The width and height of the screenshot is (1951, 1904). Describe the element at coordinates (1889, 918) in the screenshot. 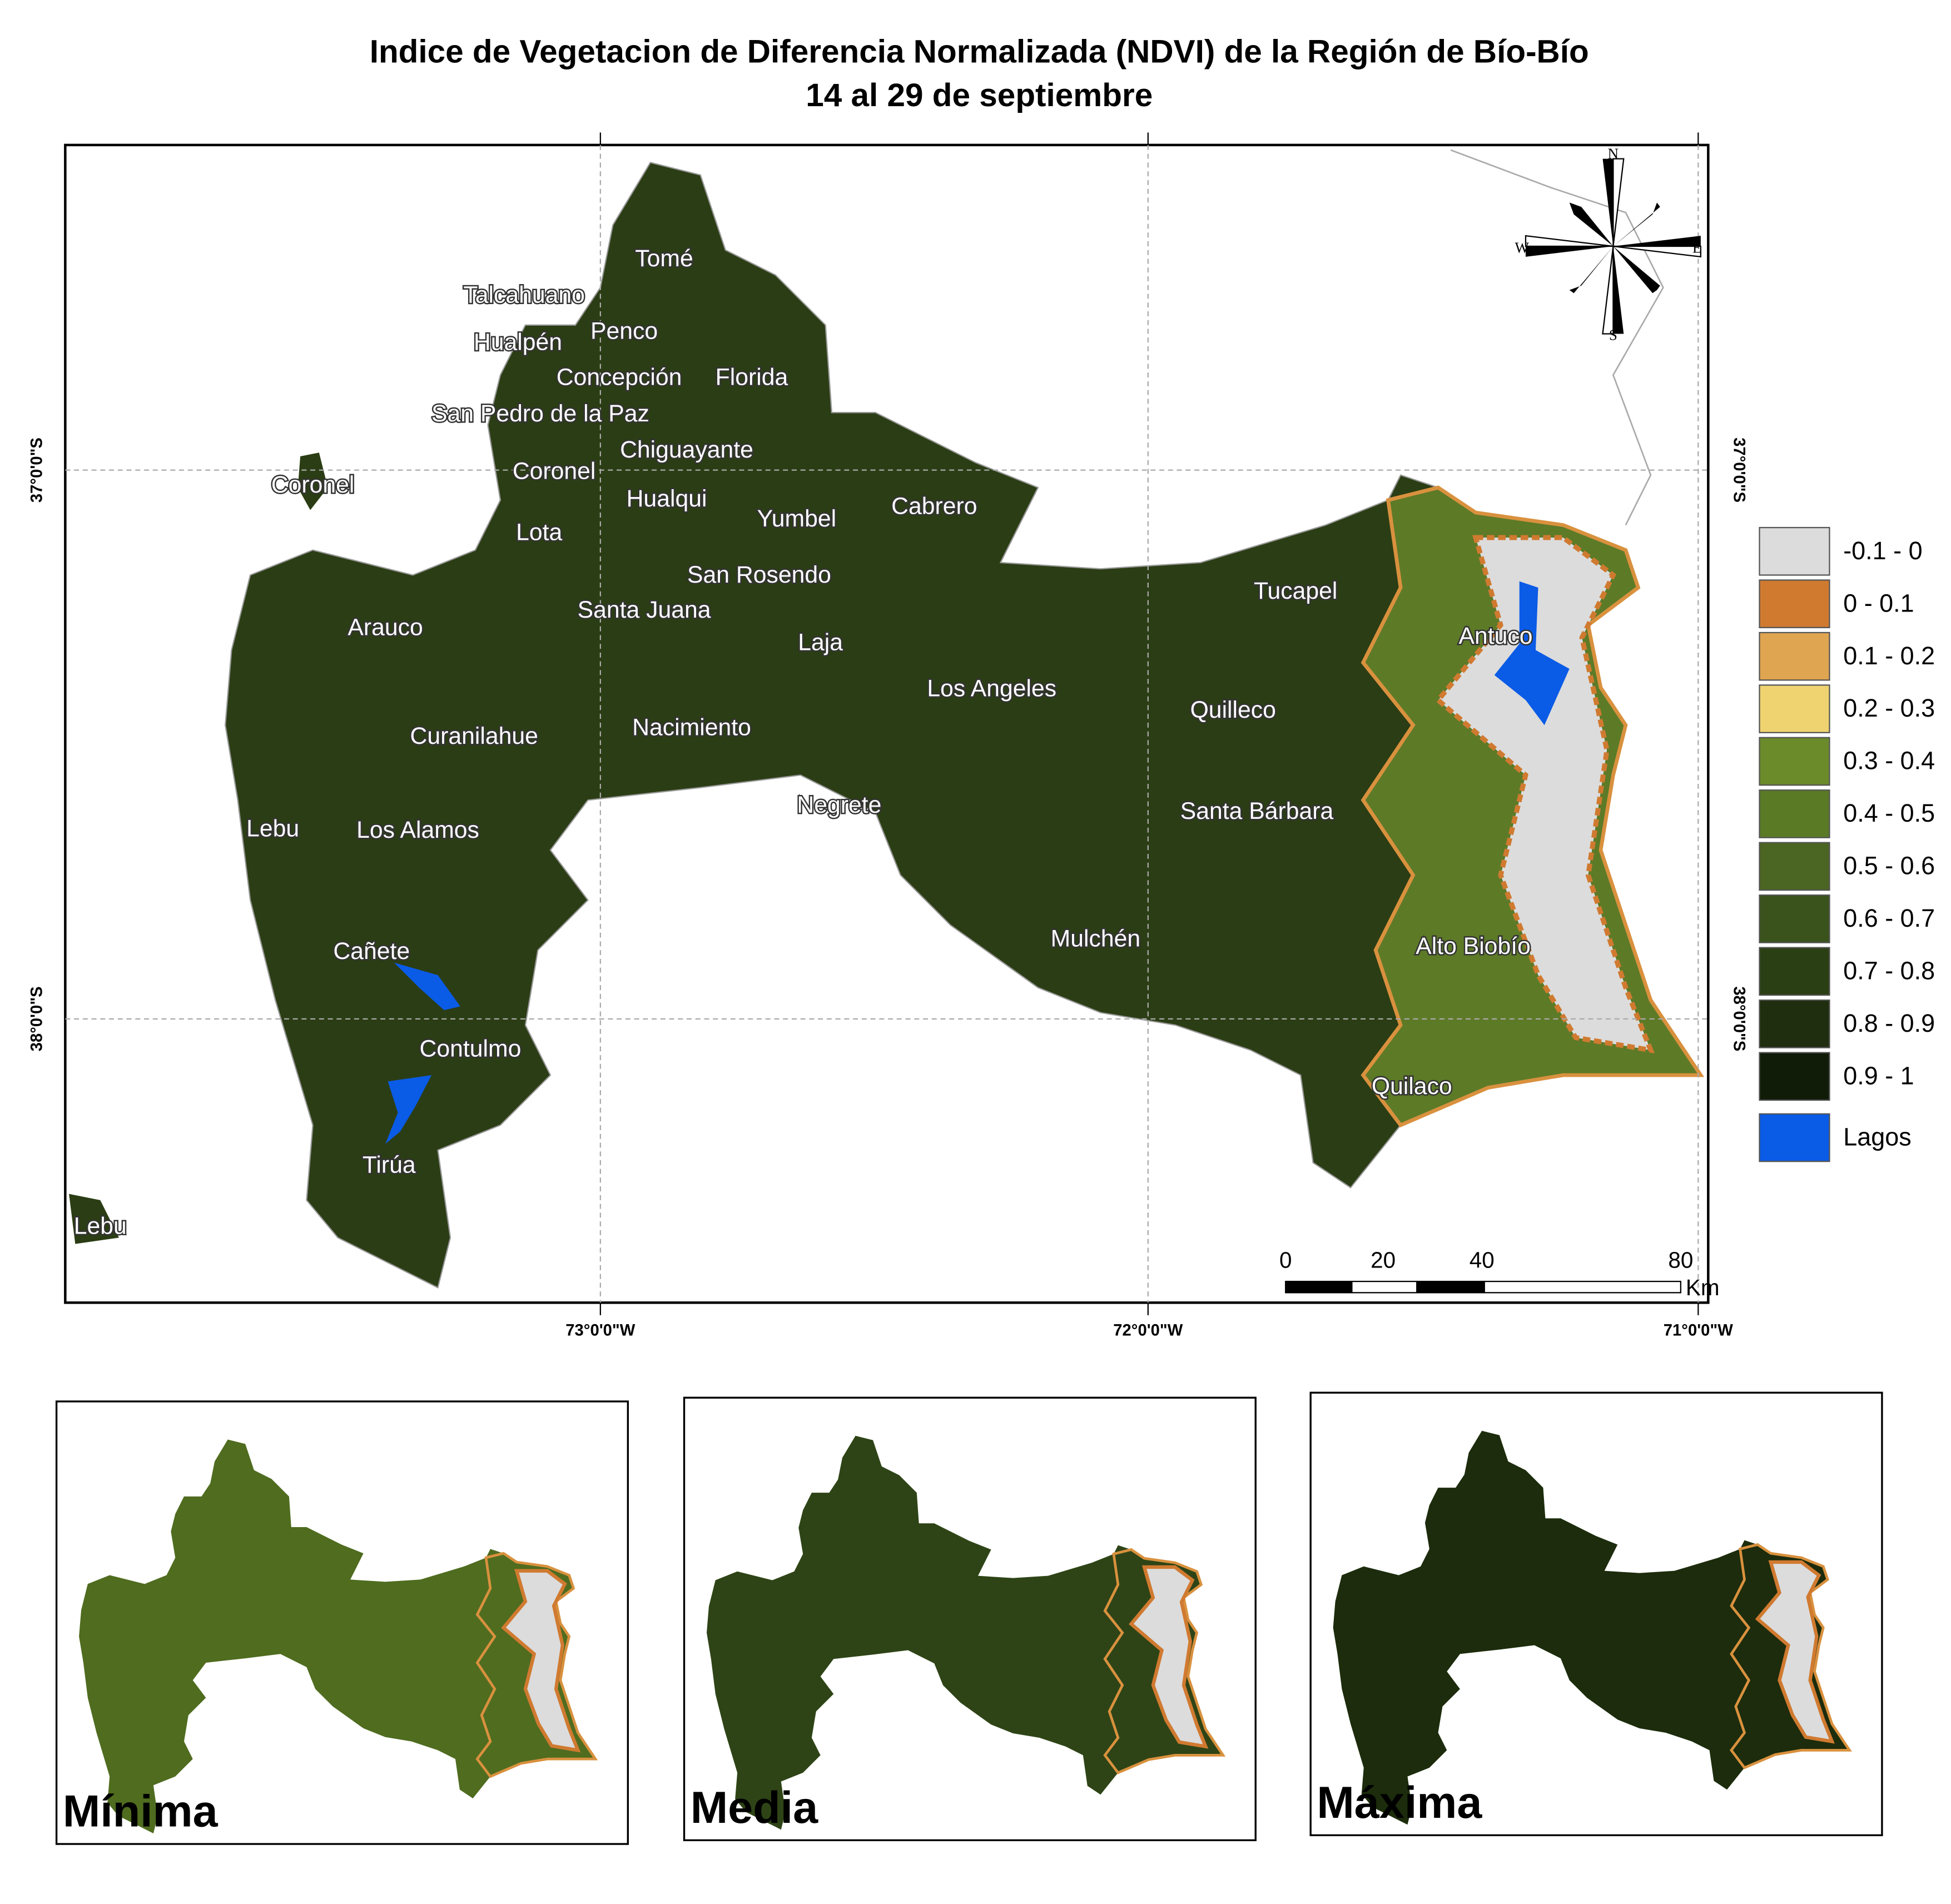

I see `legend-label: 0.6 - 0.7` at that location.